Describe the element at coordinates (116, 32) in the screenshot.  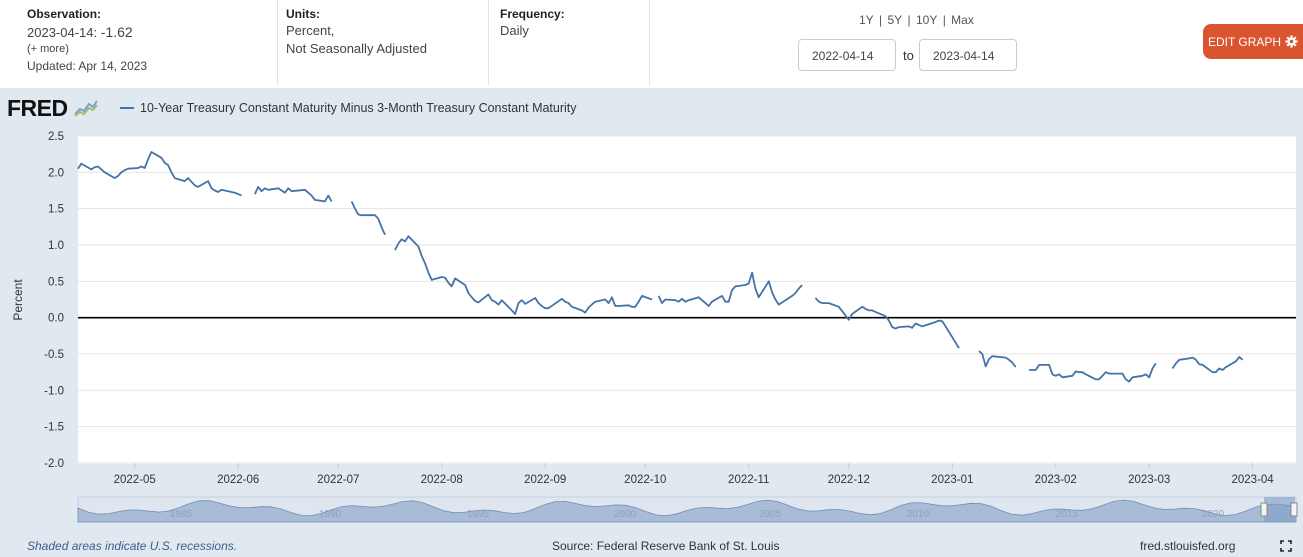
I see `observation-value: -1.62` at that location.